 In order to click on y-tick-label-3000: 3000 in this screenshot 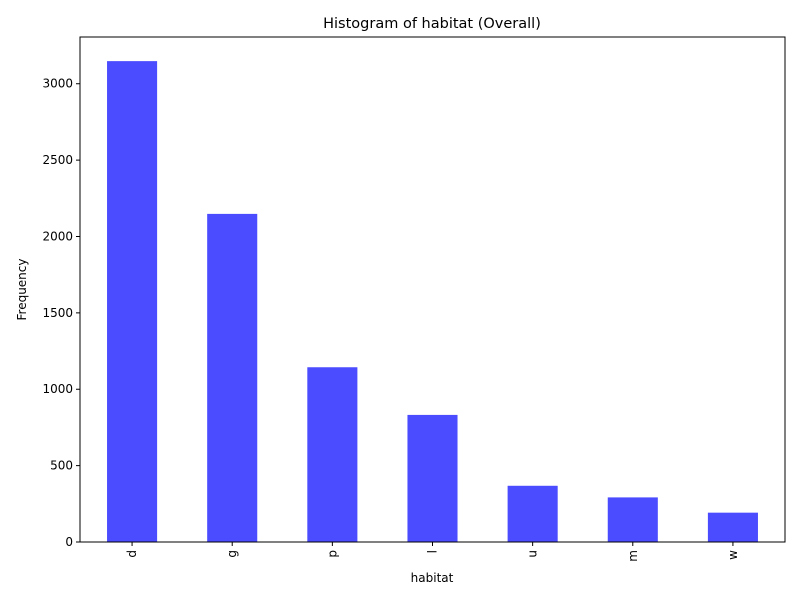, I will do `click(57, 84)`.